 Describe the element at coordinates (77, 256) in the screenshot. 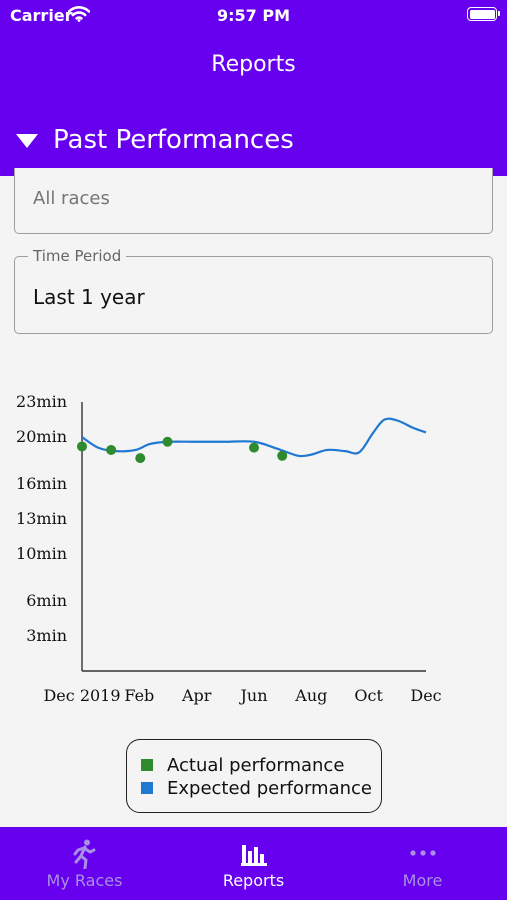

I see `time-period-label: Time Period` at that location.